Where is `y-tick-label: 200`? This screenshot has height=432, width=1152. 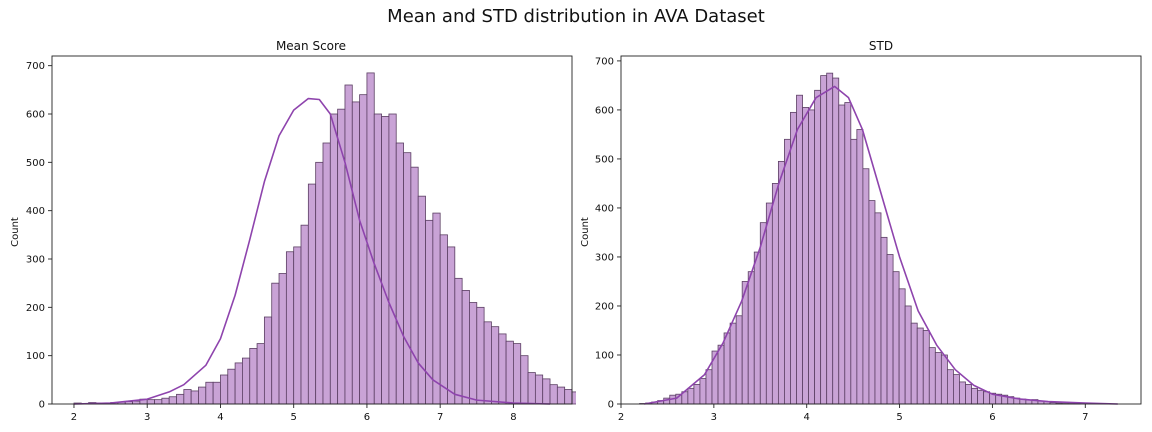
y-tick-label: 200 is located at coordinates (604, 306).